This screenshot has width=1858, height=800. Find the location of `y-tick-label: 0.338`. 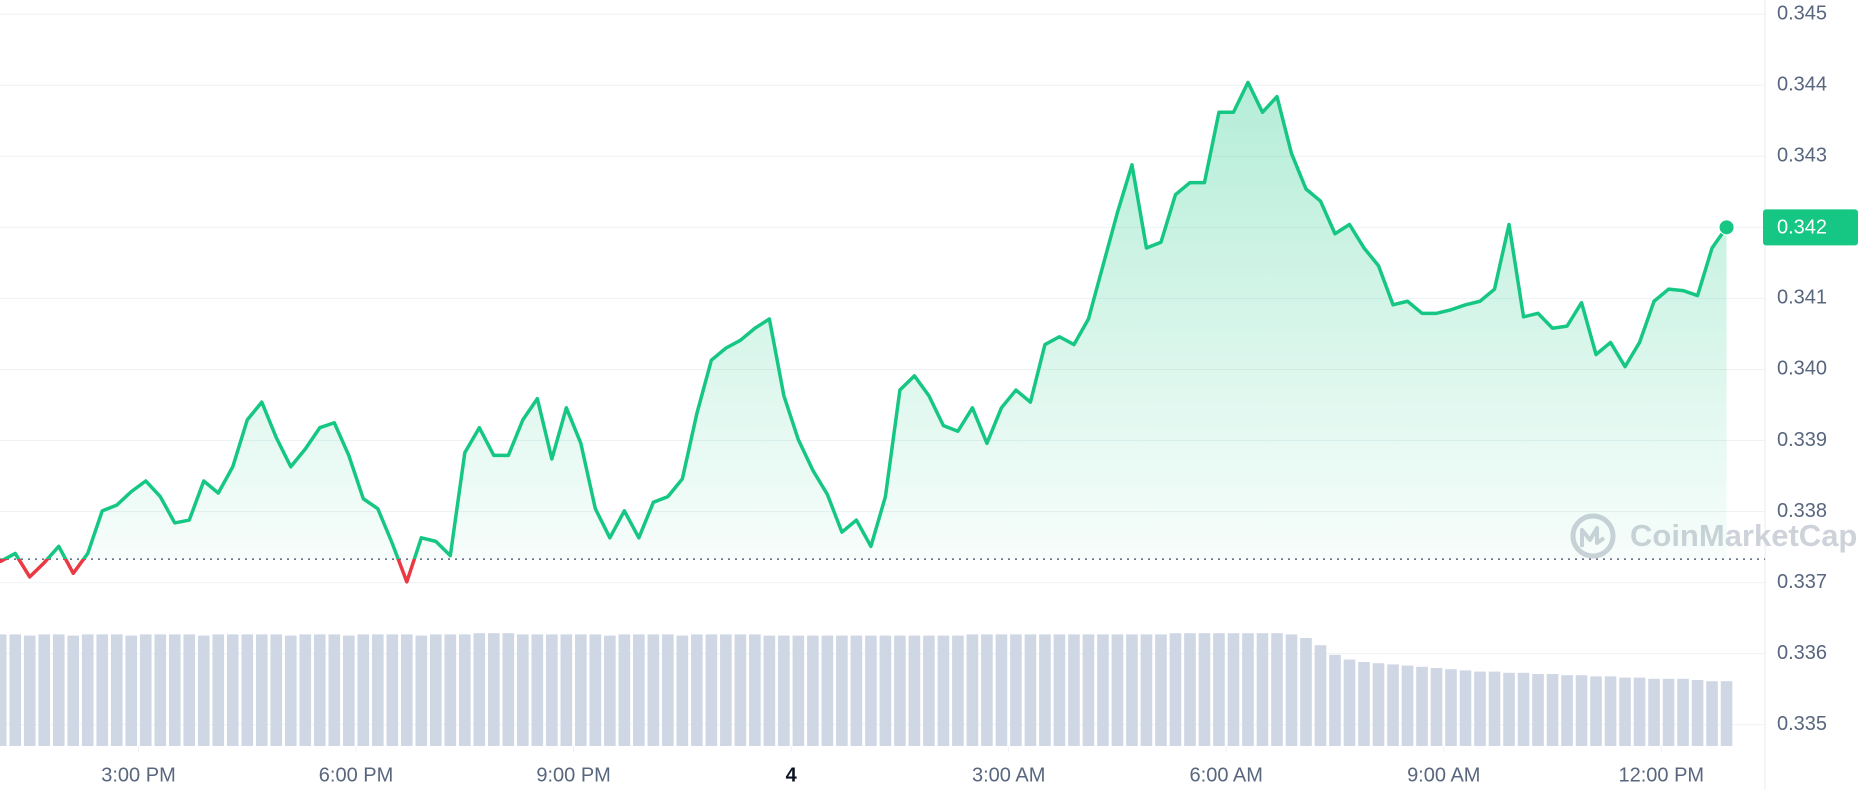

y-tick-label: 0.338 is located at coordinates (1802, 511).